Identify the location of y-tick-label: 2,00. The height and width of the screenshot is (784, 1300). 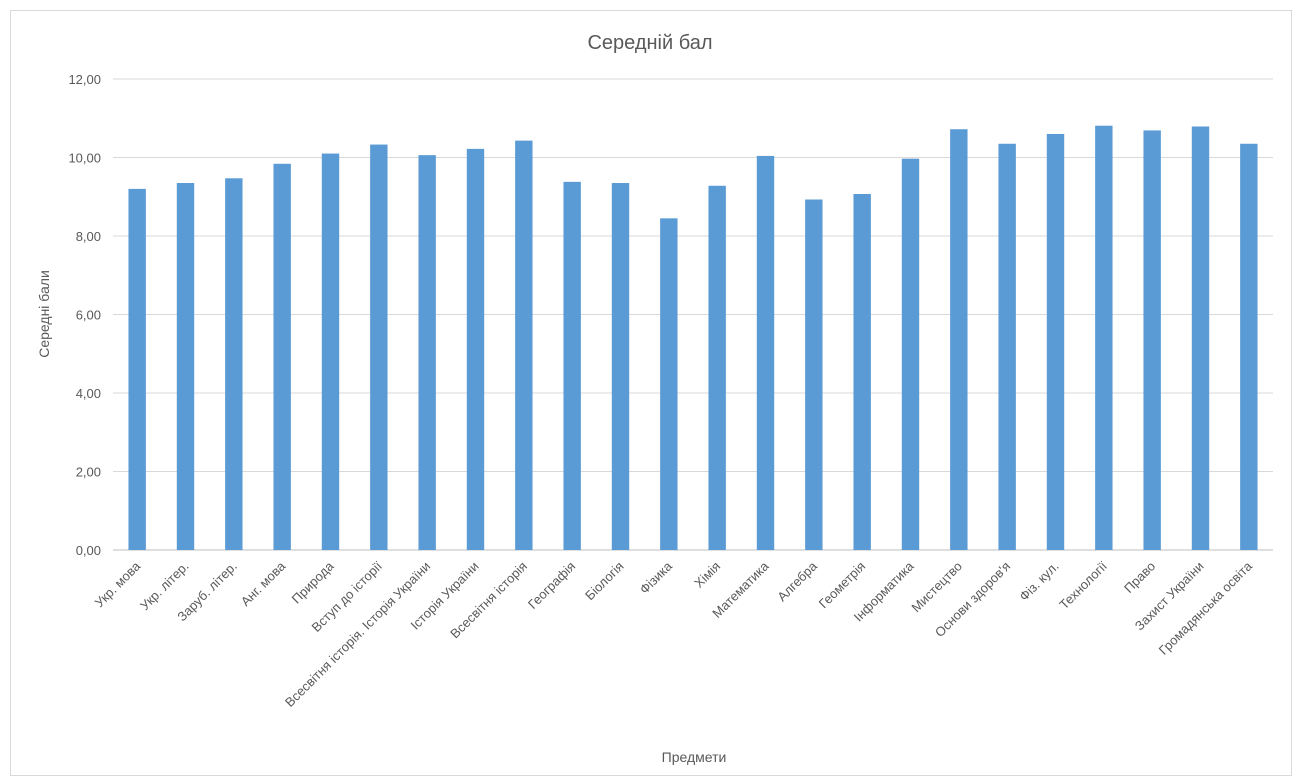
(88, 472).